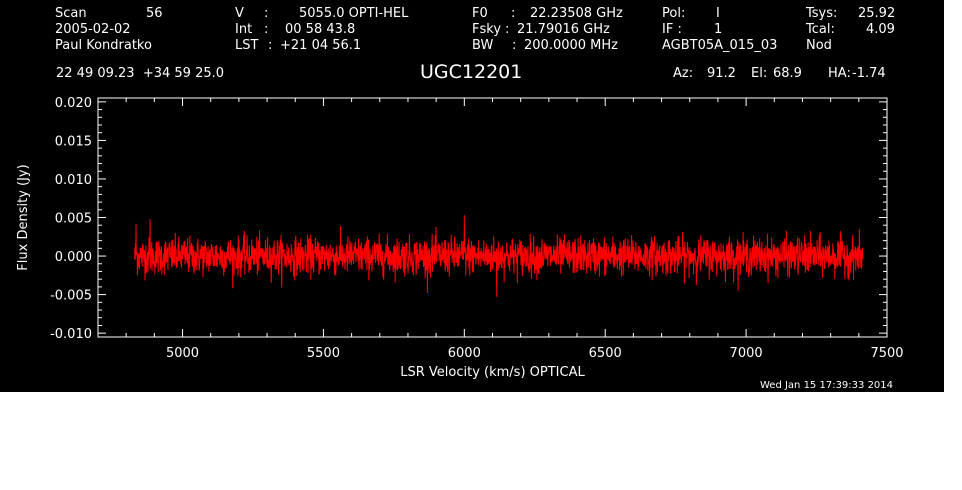 The image size is (962, 490). Describe the element at coordinates (320, 29) in the screenshot. I see `int-value: 00 58 43.8` at that location.